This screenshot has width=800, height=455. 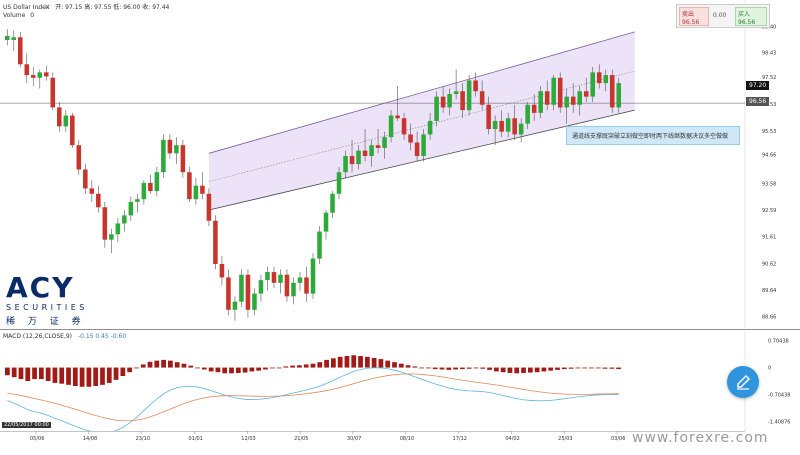 I want to click on date-tag: 22/05/2017 00:00, so click(x=26, y=425).